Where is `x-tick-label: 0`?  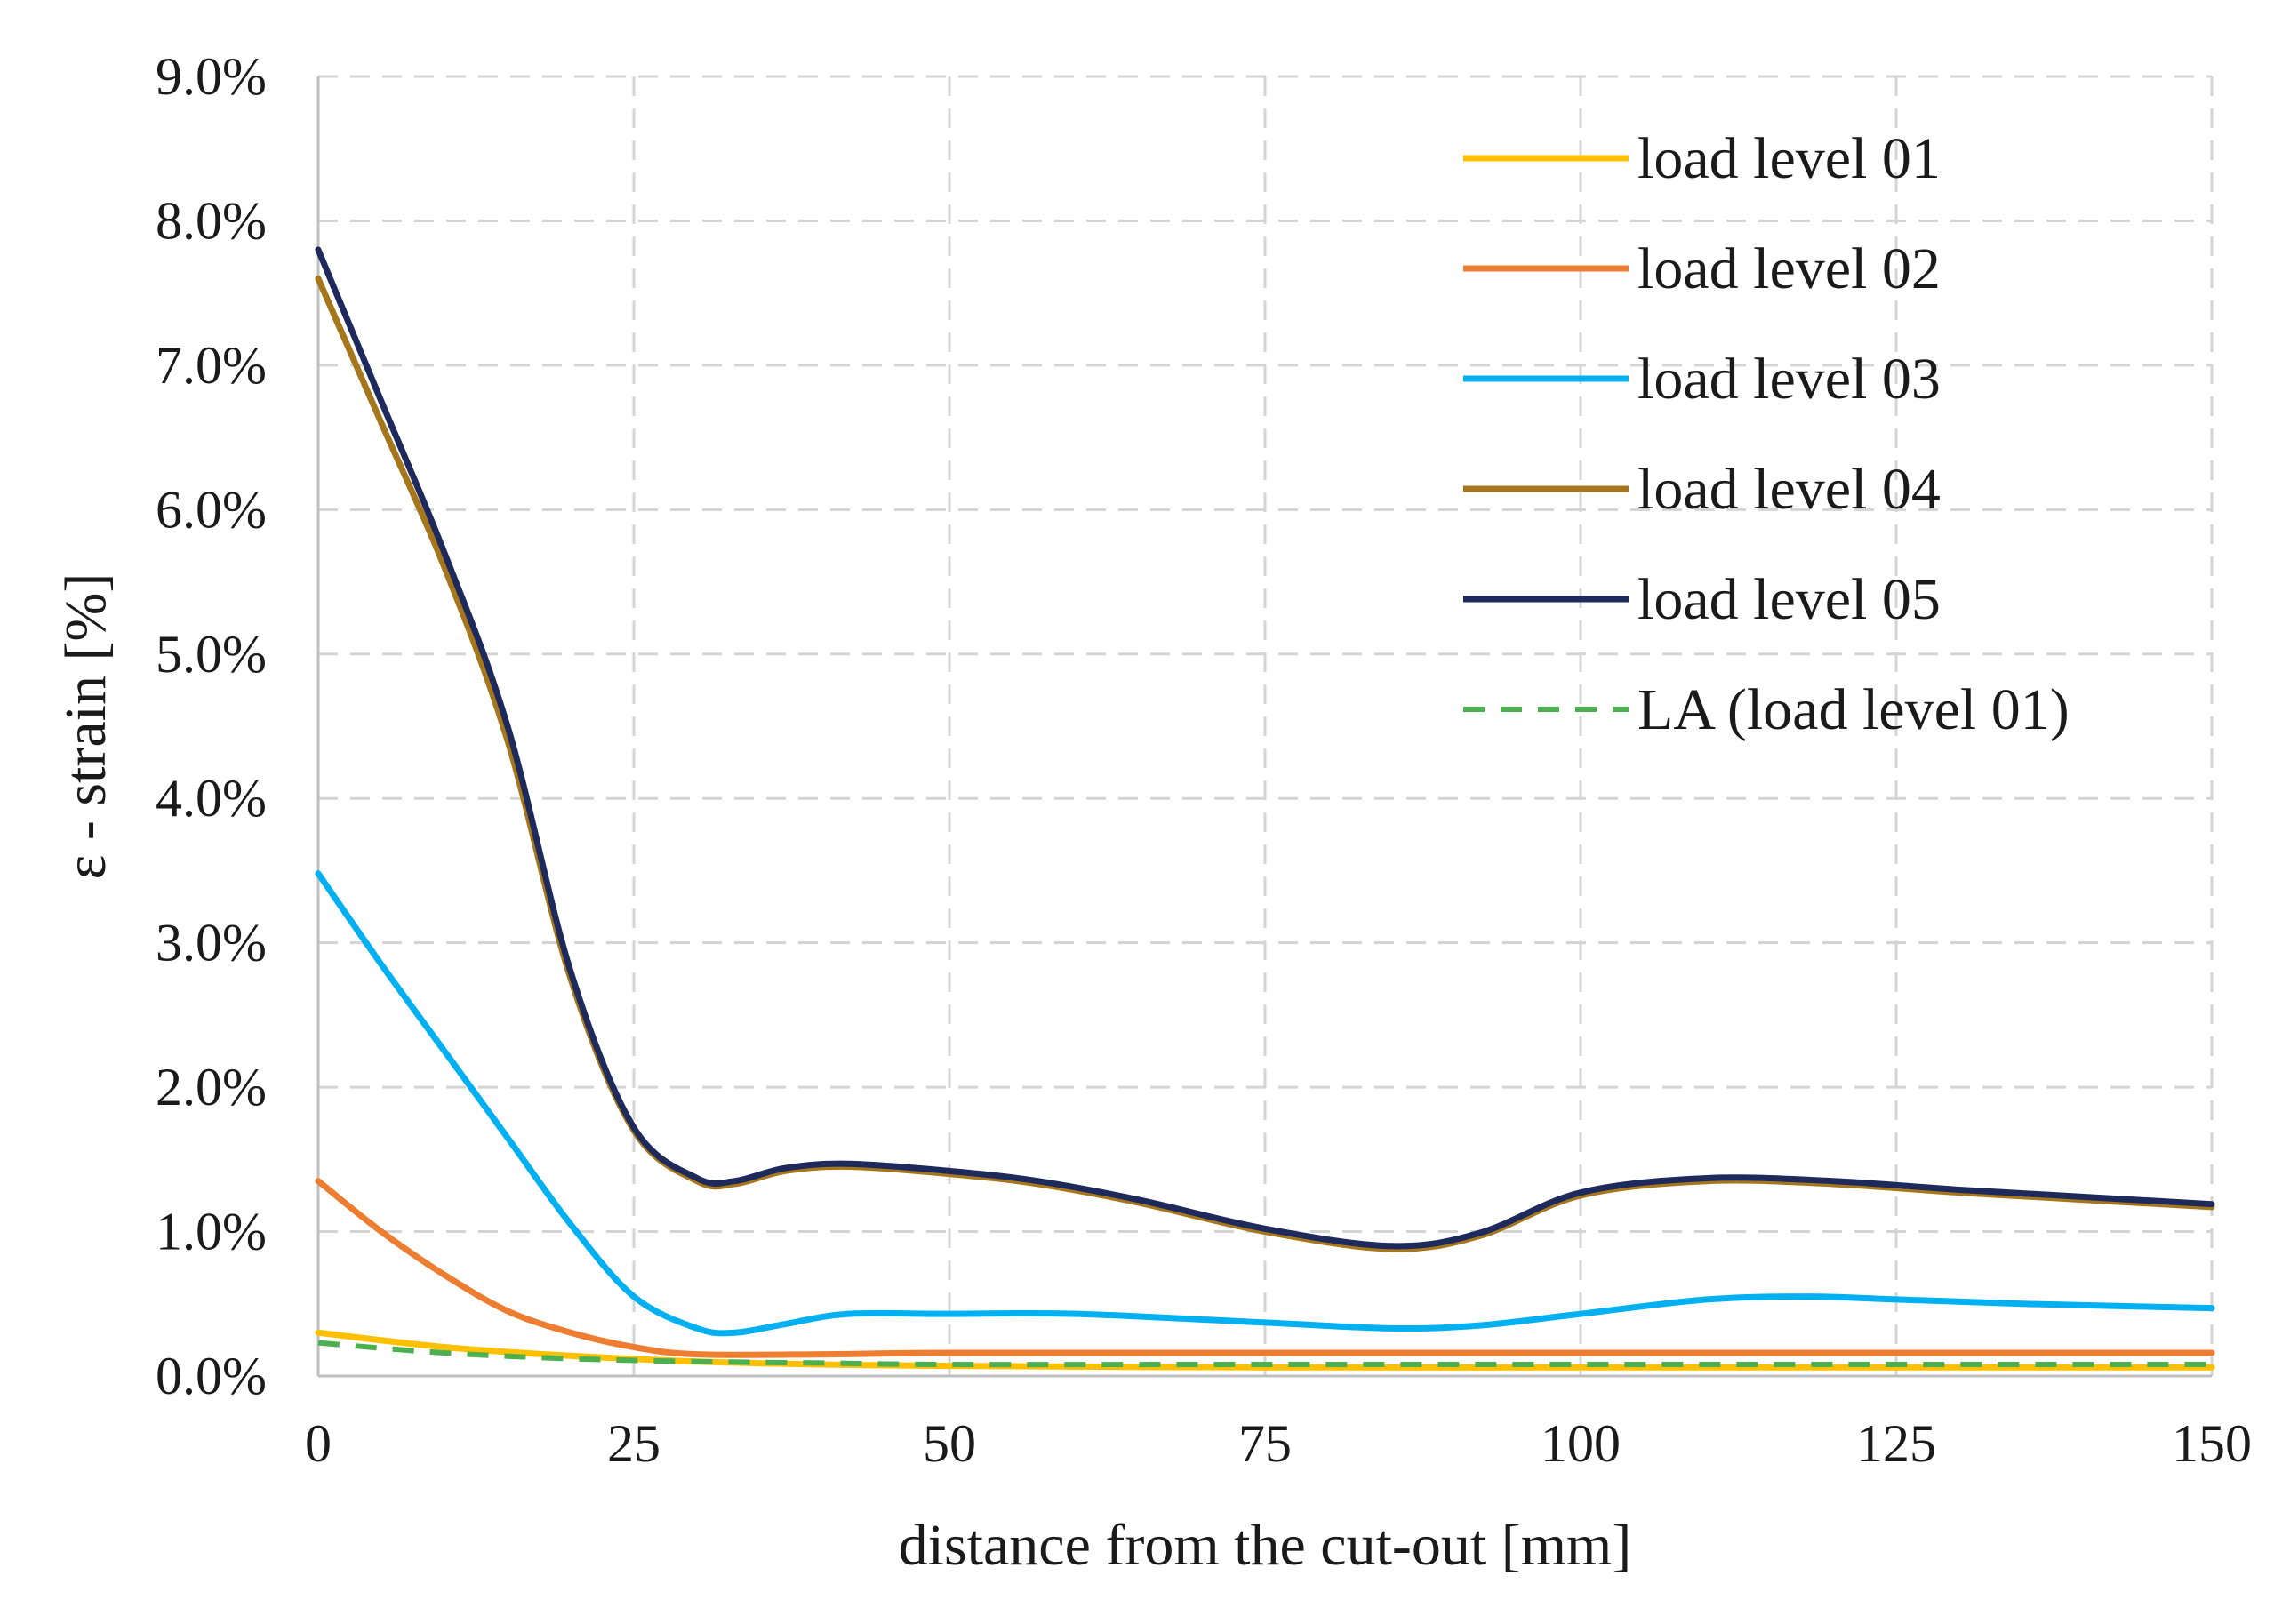 x-tick-label: 0 is located at coordinates (318, 1443).